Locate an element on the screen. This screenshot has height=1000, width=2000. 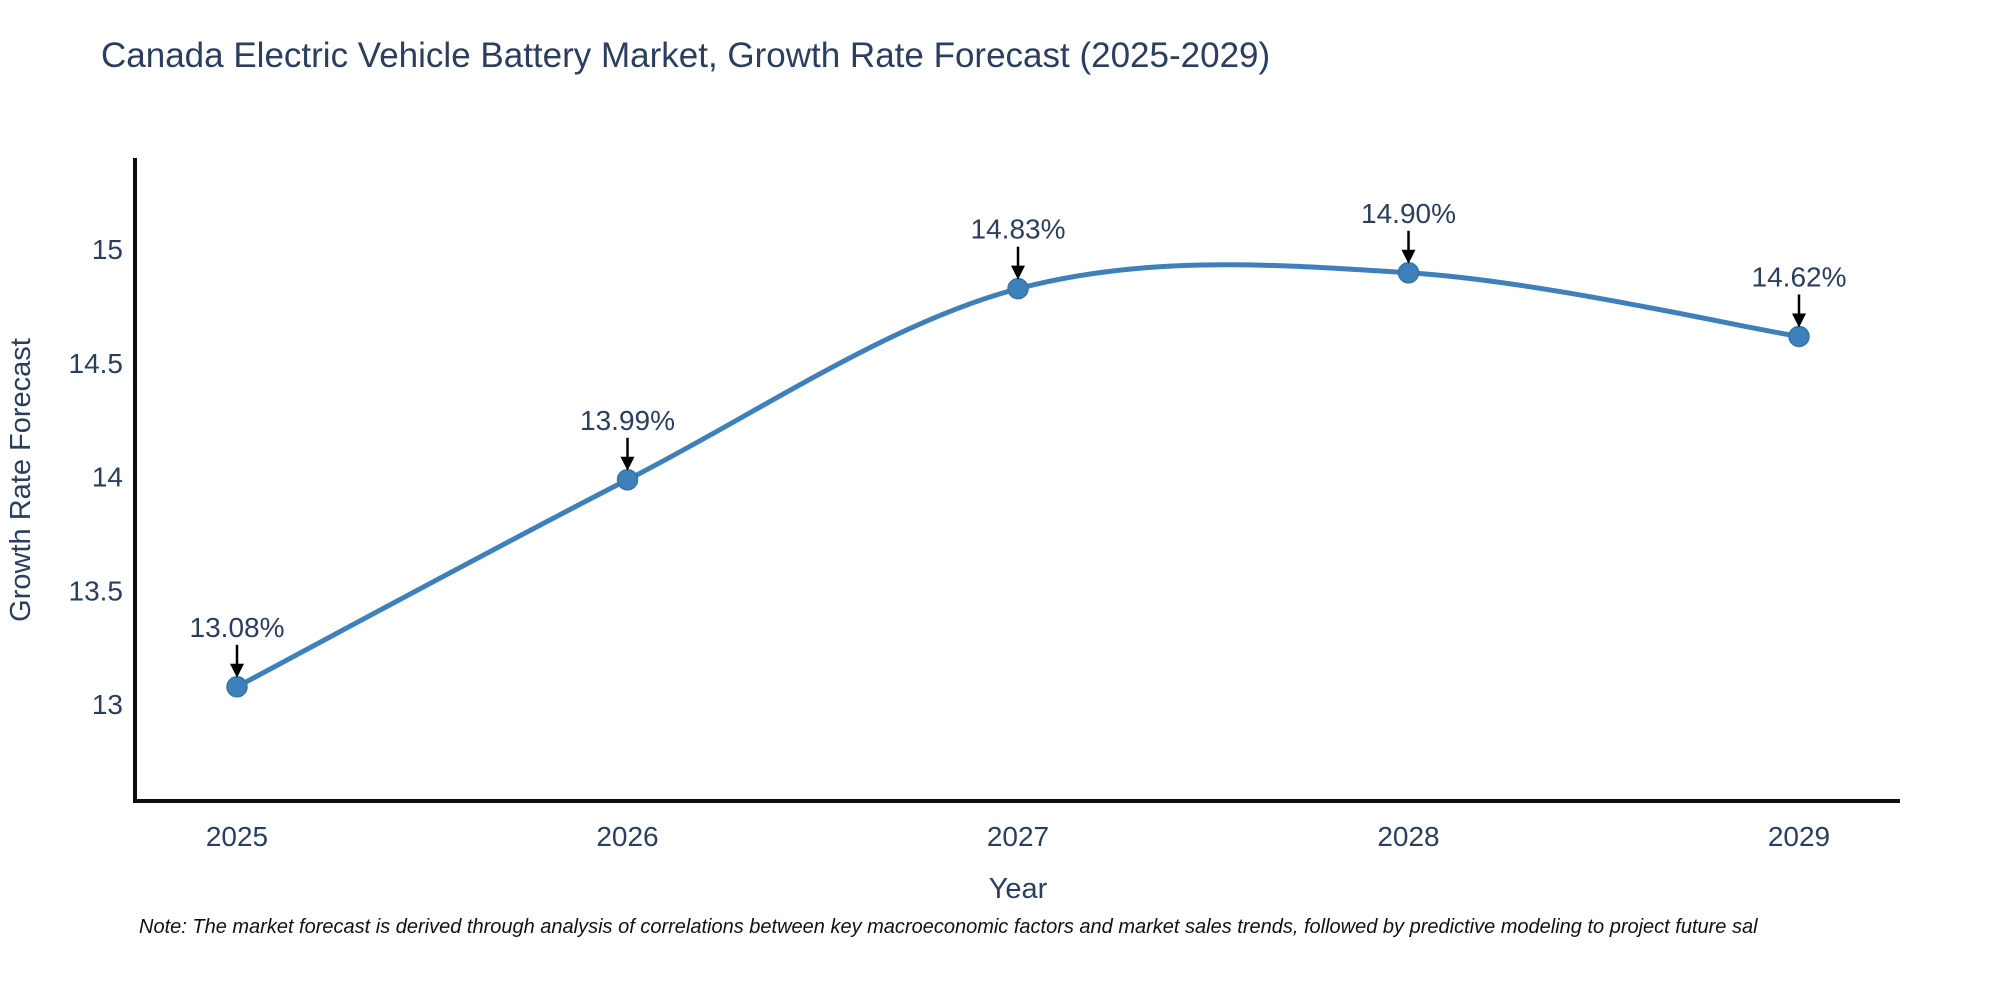
x-tick-label: 2029 is located at coordinates (1799, 836).